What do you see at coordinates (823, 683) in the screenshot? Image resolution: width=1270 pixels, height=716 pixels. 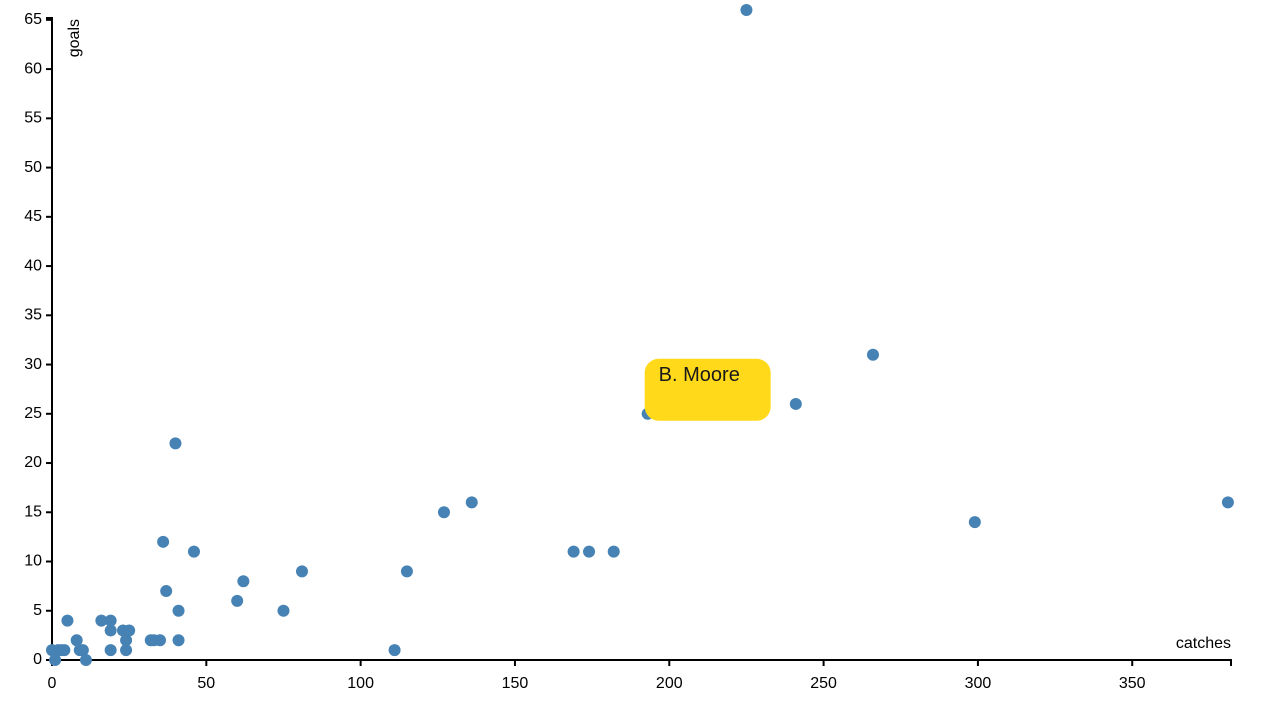 I see `x-tick-label: 250` at bounding box center [823, 683].